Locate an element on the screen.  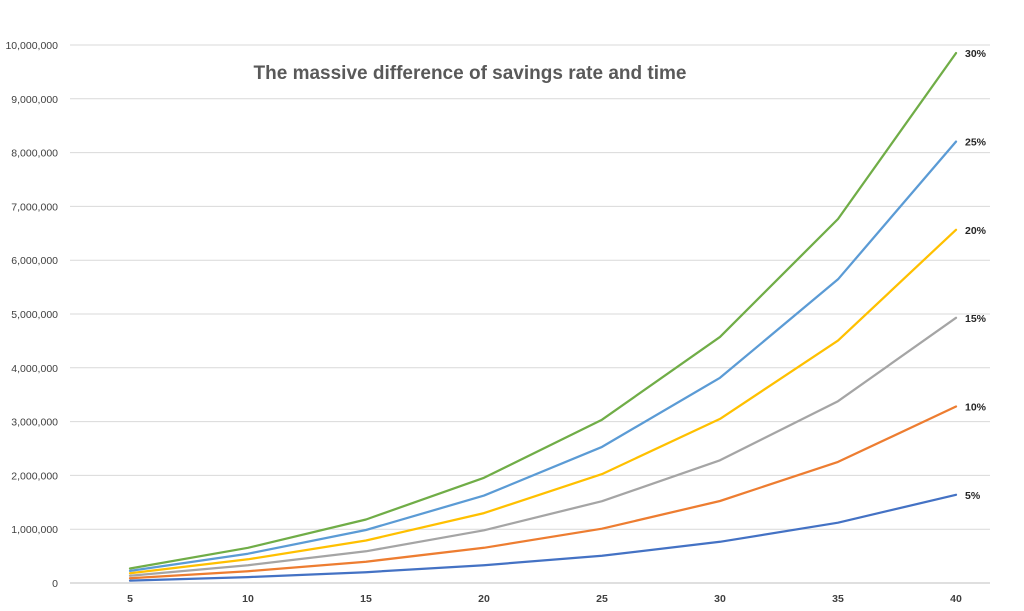
y-tick-label: 5,000,000 is located at coordinates (34, 315).